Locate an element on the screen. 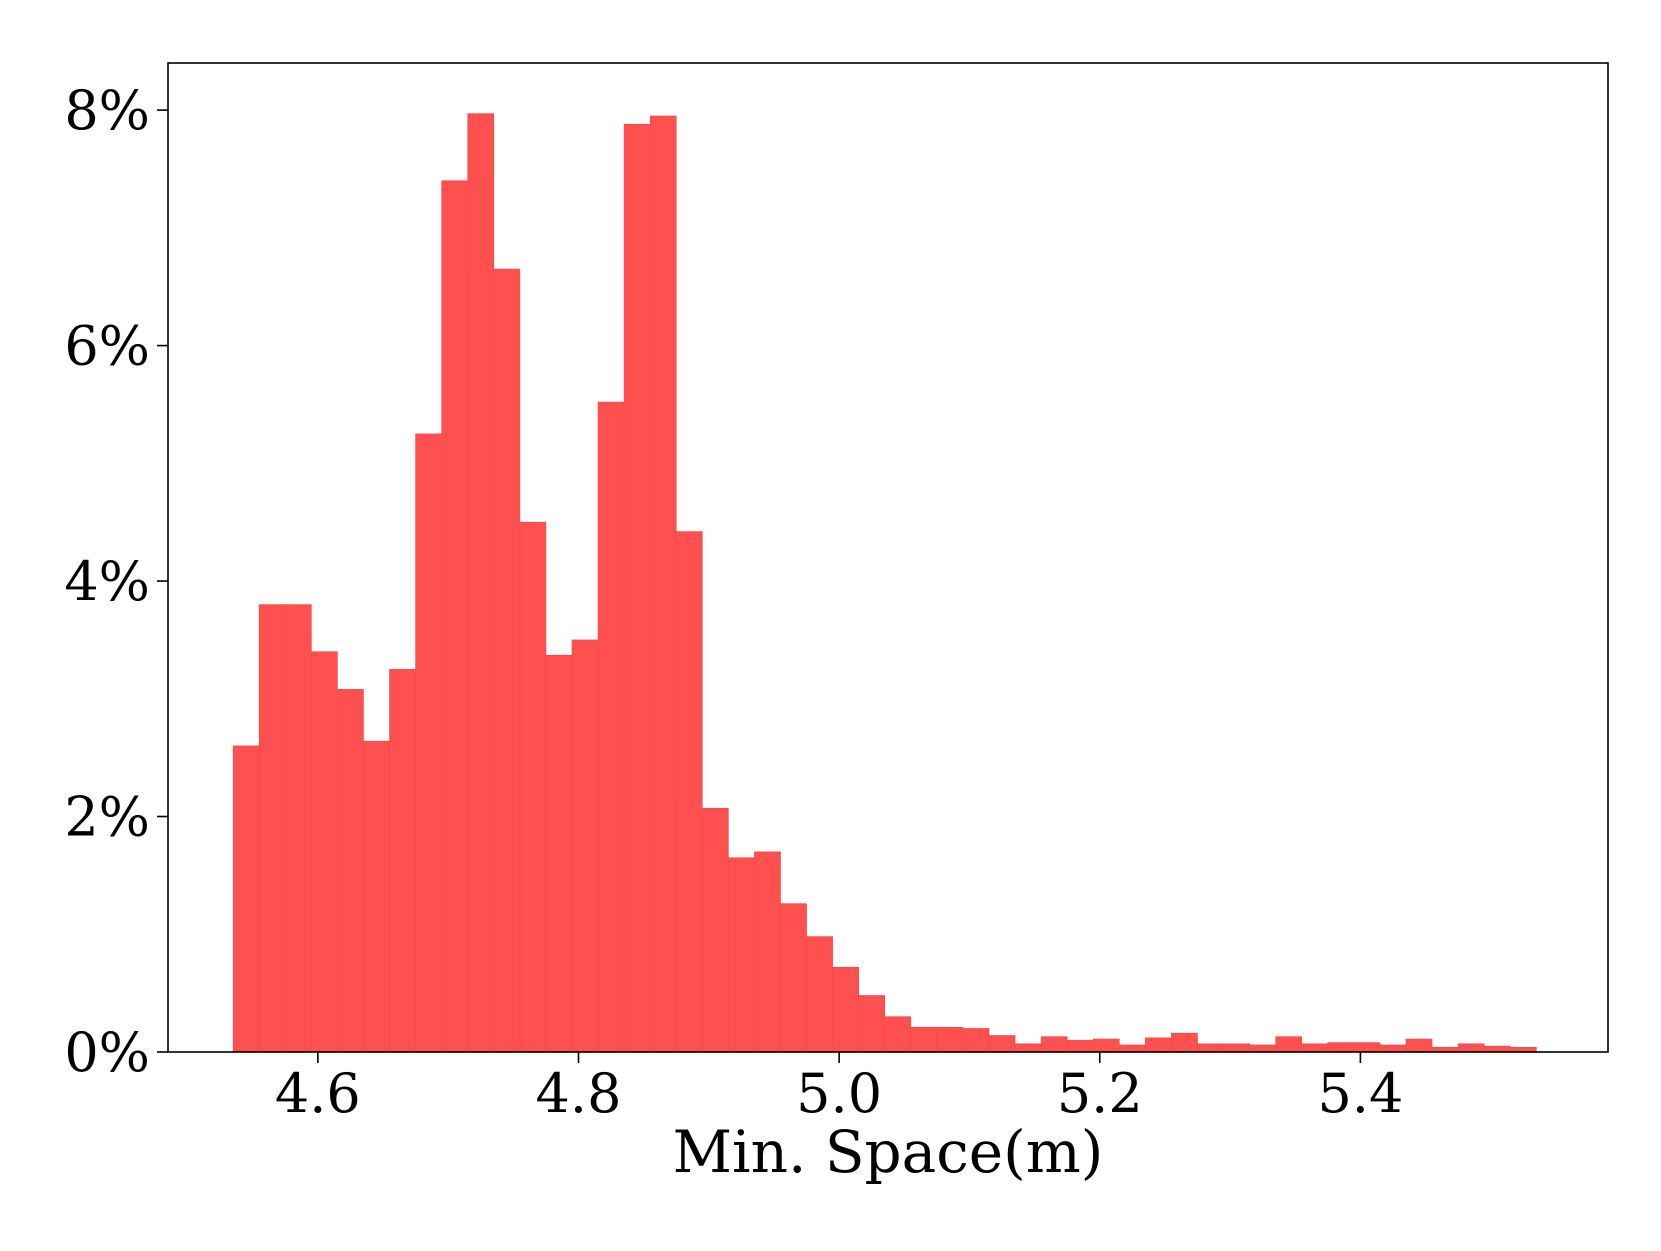  y-tick-label: 6% is located at coordinates (107, 346).